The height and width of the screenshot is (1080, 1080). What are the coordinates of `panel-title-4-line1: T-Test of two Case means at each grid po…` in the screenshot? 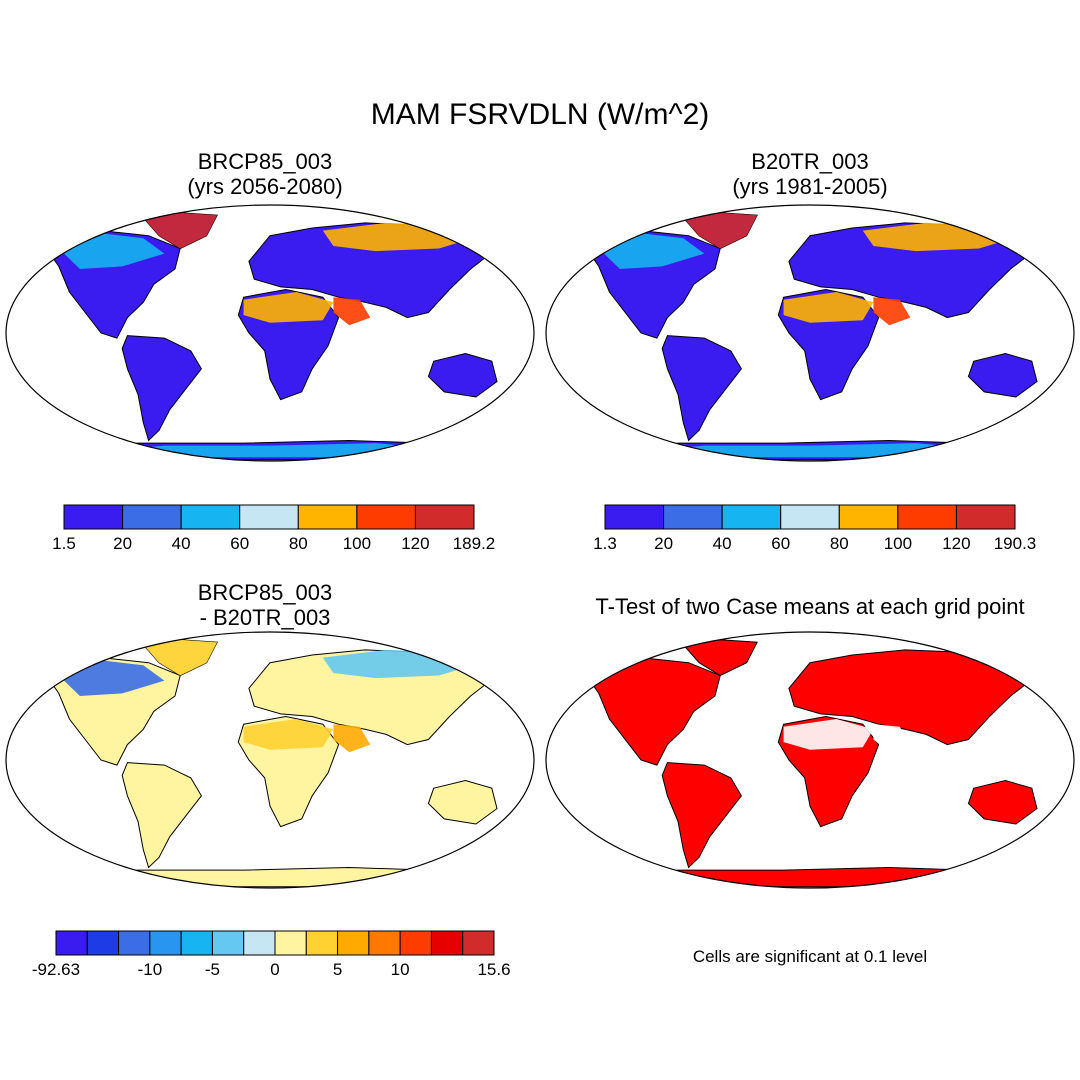 It's located at (810, 606).